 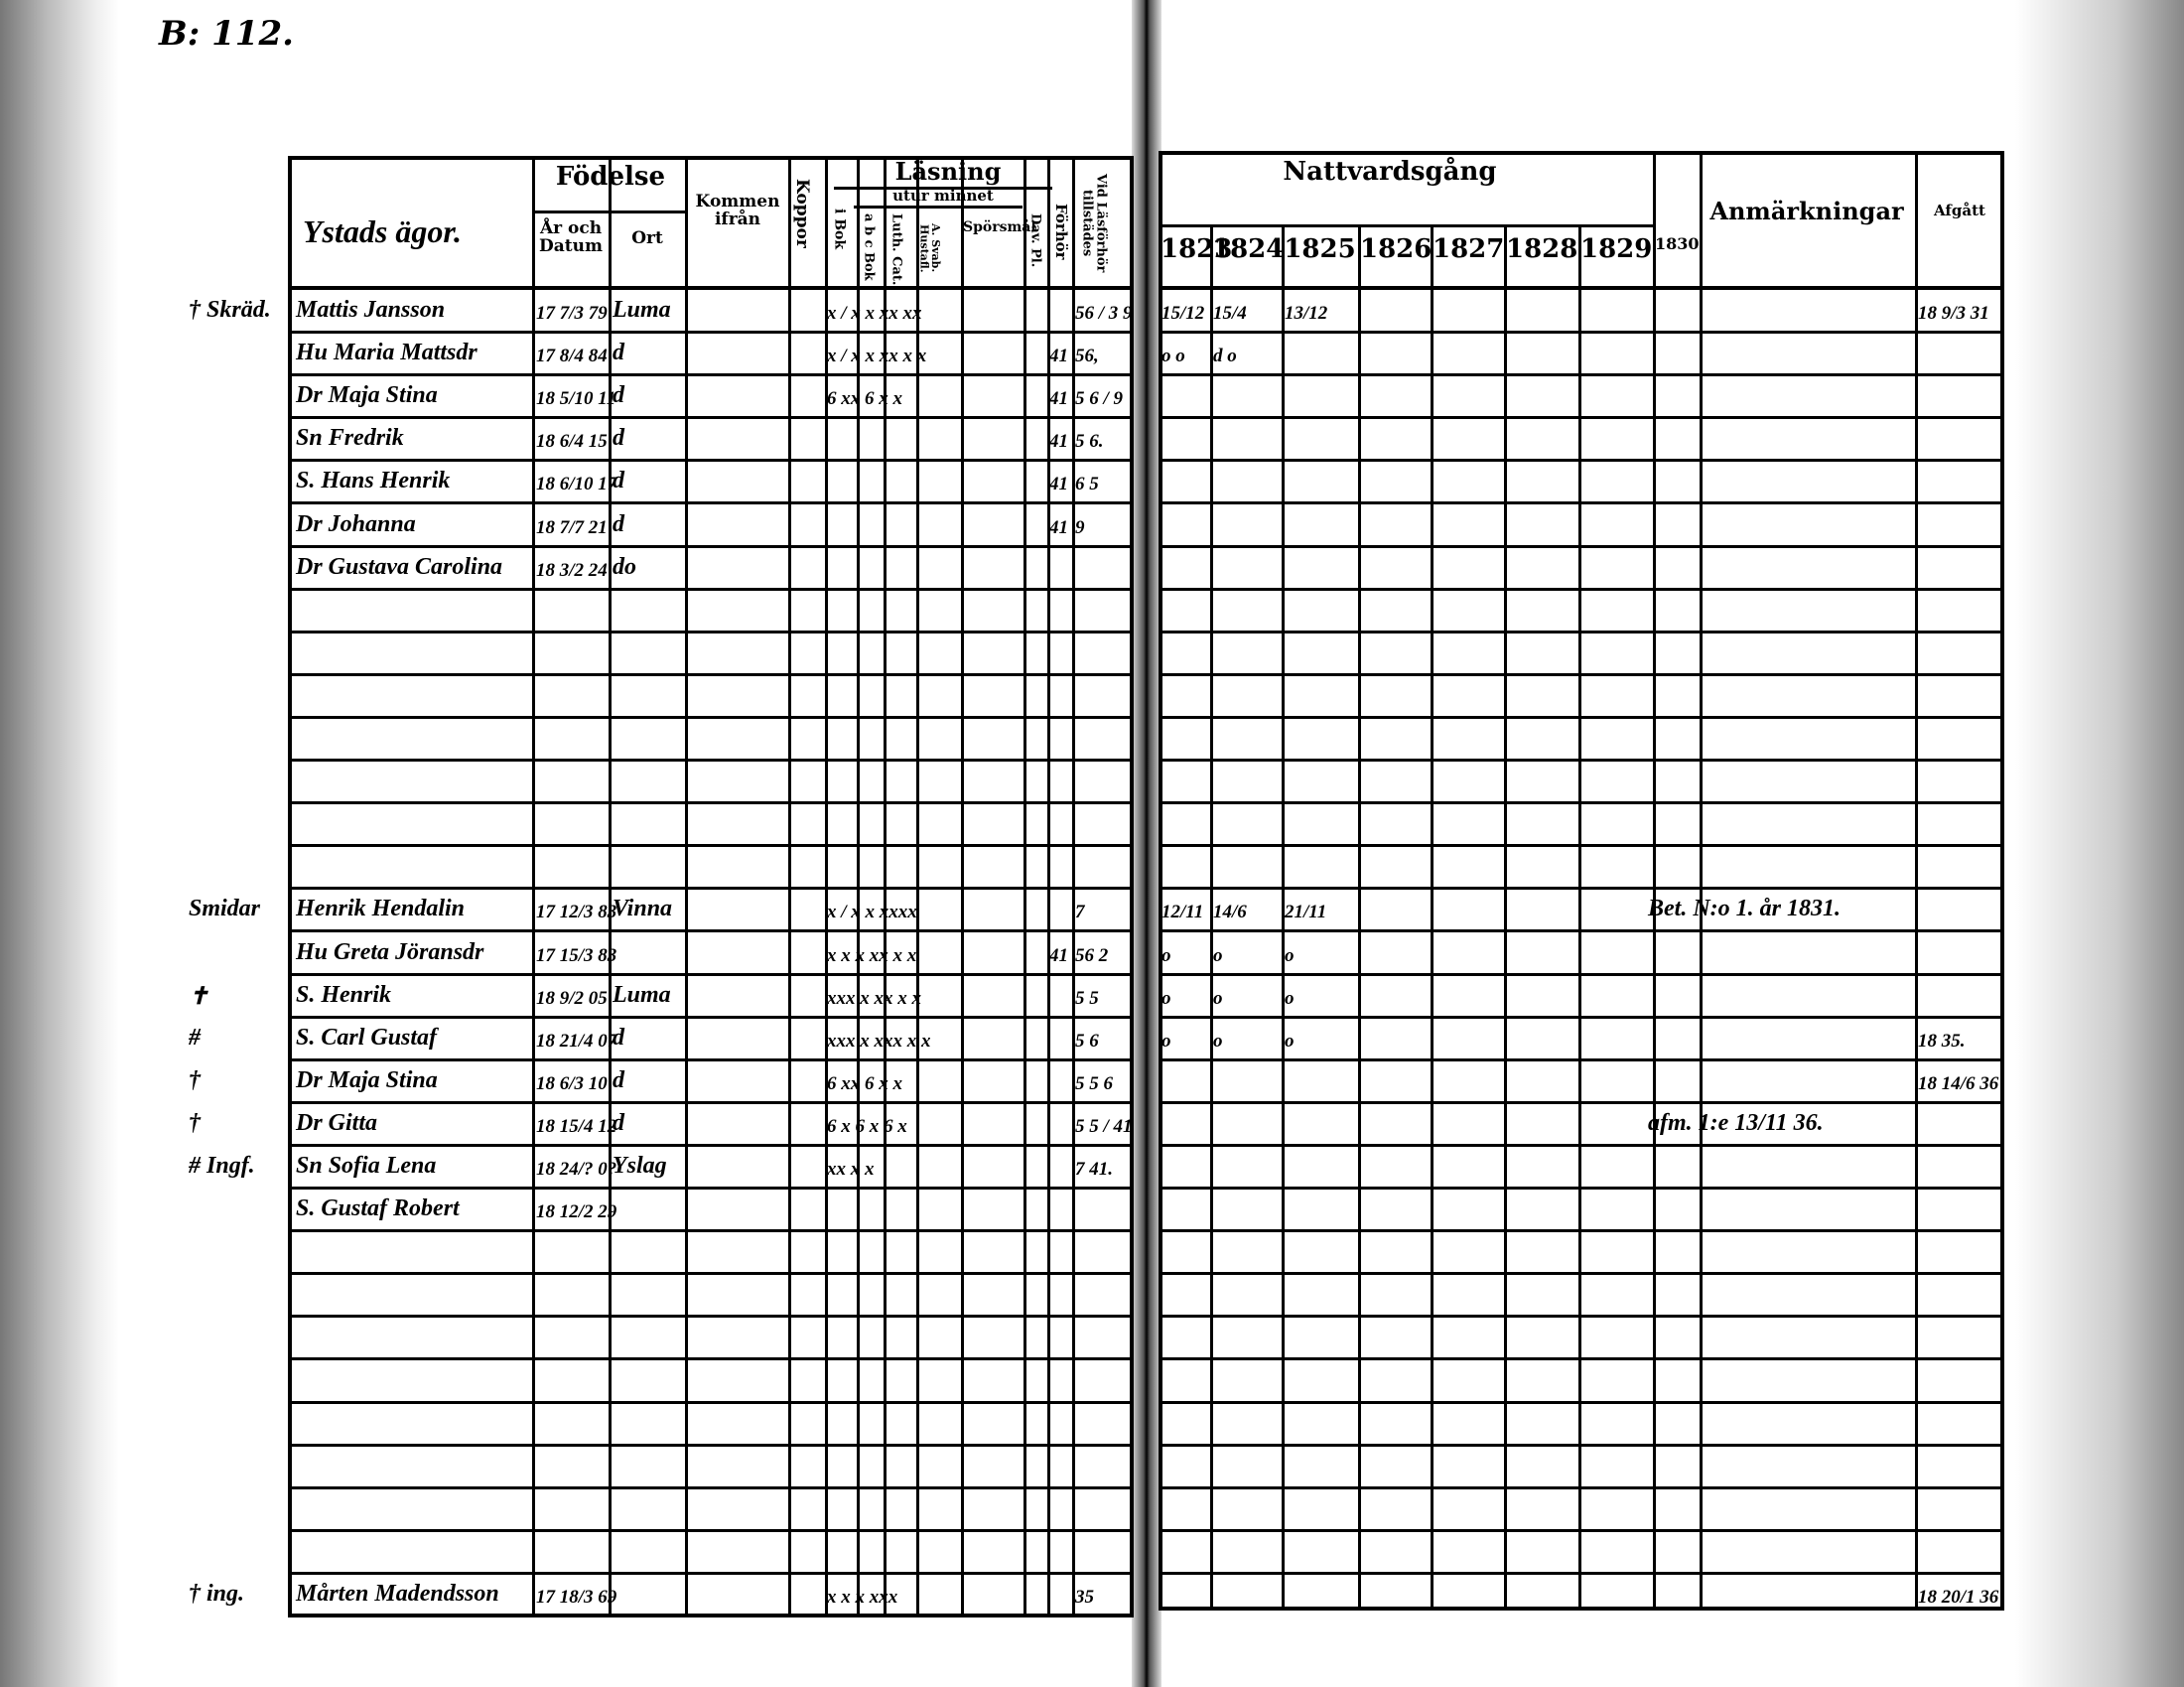 What do you see at coordinates (1218, 1041) in the screenshot?
I see `communion-1824: o` at bounding box center [1218, 1041].